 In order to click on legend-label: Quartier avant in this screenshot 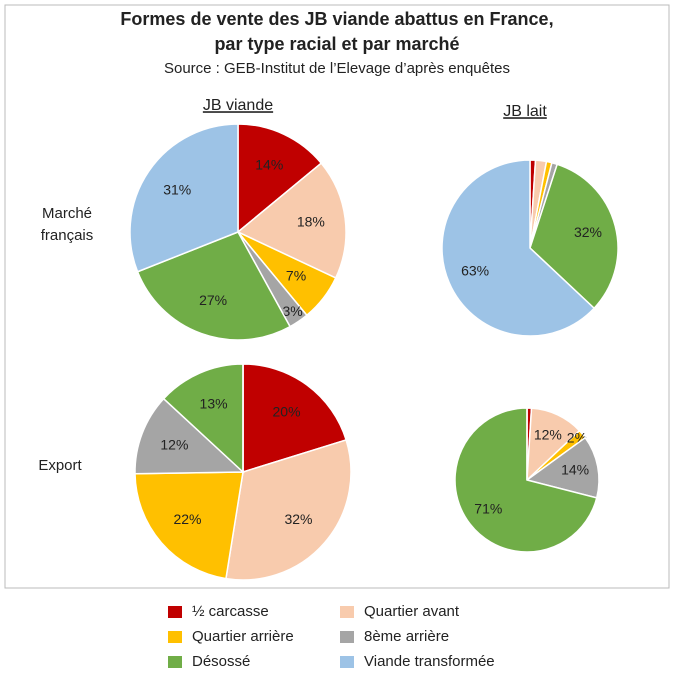, I will do `click(412, 611)`.